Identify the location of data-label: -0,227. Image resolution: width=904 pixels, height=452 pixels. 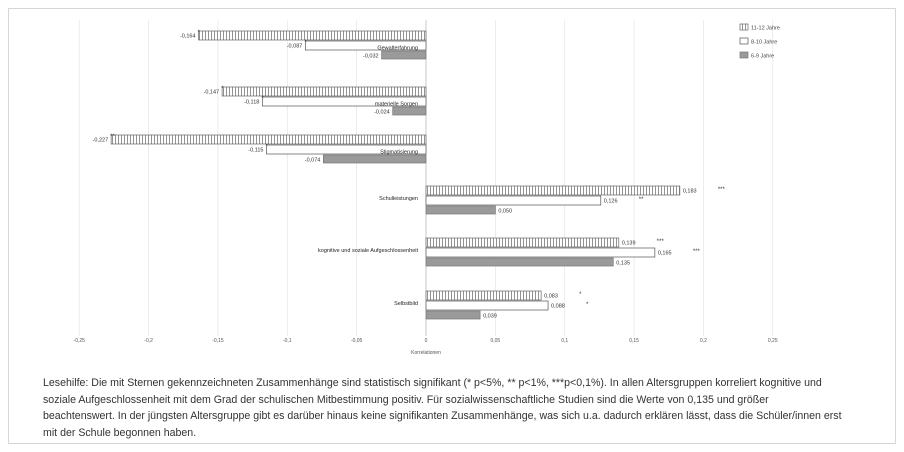
(101, 141).